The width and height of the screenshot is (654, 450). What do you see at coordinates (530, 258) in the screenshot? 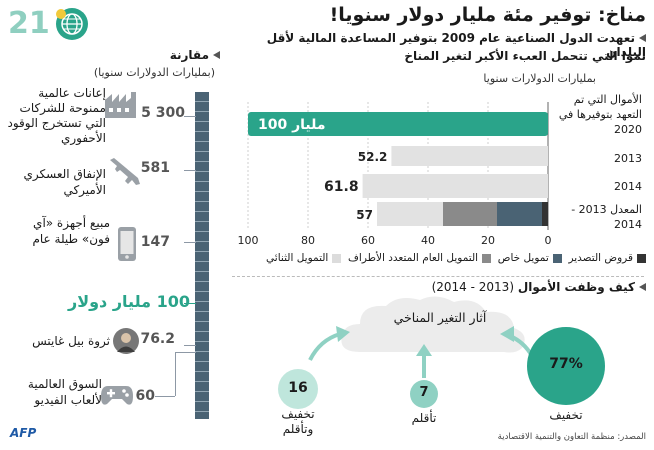
I see `legend-item-private: تمويل خاص` at bounding box center [530, 258].